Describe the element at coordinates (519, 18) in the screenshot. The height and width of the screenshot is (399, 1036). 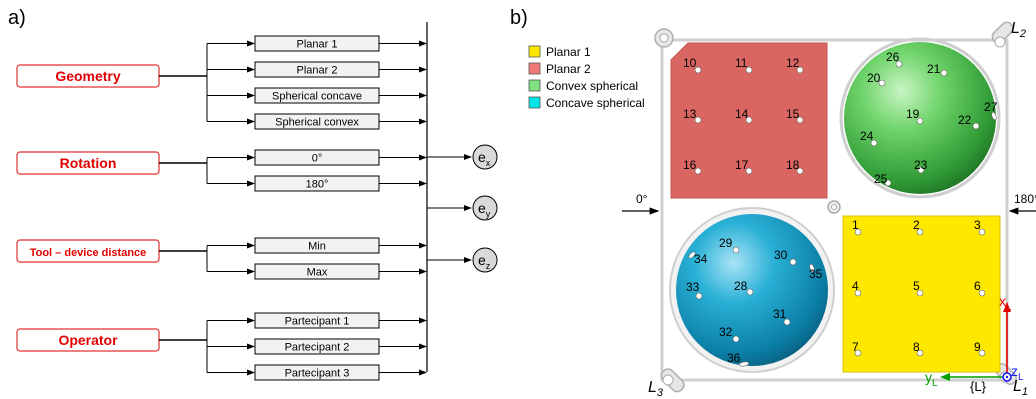
I see `panel-b-label: b)` at that location.